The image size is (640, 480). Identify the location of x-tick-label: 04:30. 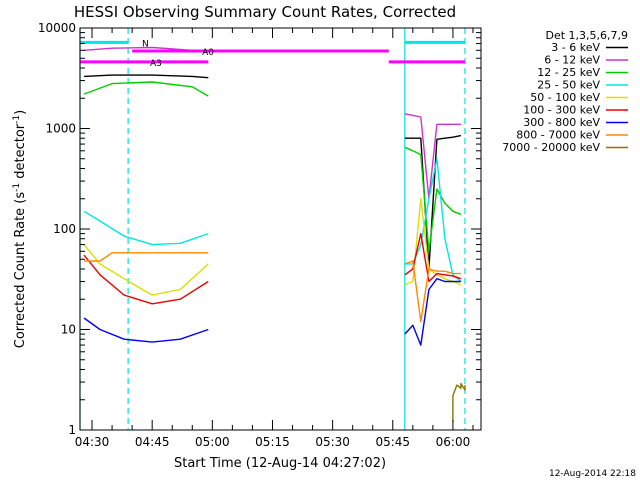
(92, 442).